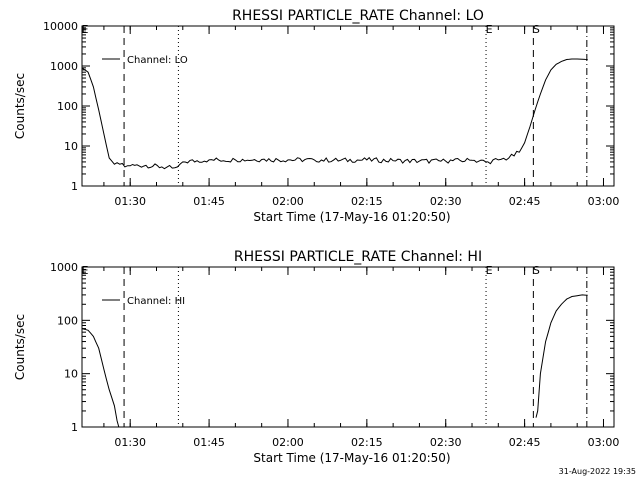  I want to click on legend-label: Channel: HI, so click(156, 301).